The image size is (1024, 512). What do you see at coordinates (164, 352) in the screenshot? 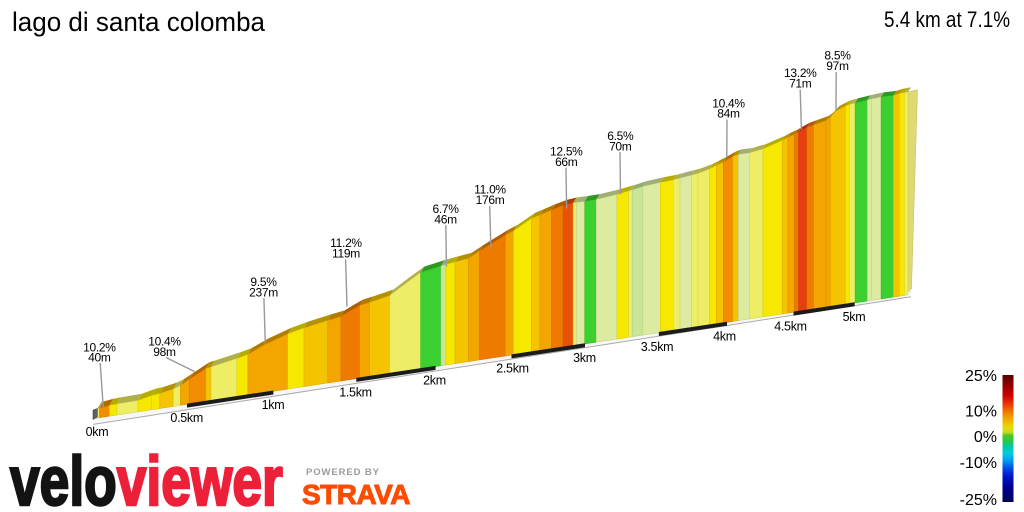
I see `svg-text: 98m` at bounding box center [164, 352].